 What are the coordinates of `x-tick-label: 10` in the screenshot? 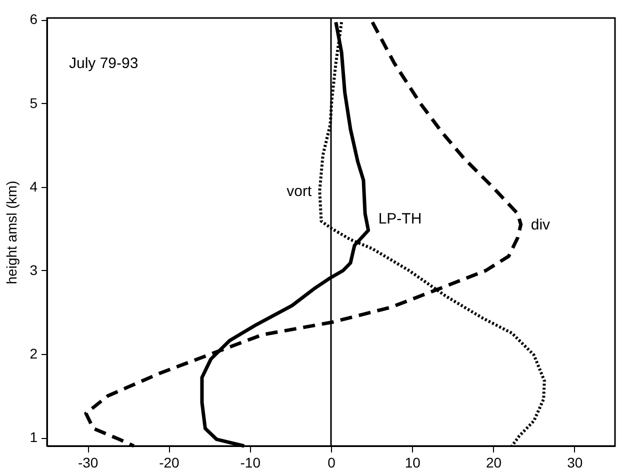 It's located at (412, 462).